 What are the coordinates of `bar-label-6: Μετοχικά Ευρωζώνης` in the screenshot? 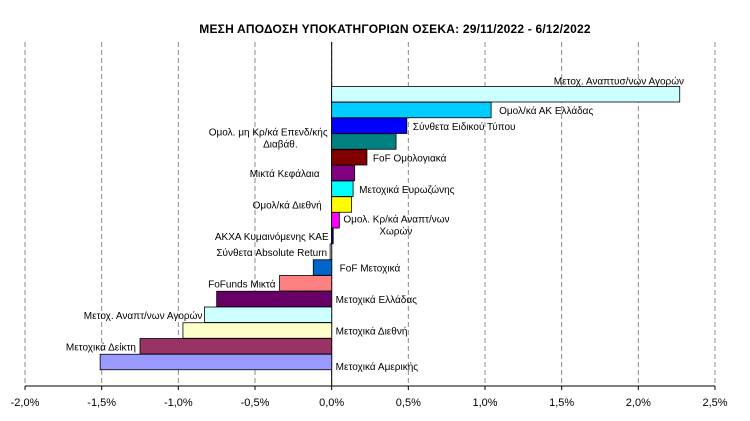 It's located at (407, 190).